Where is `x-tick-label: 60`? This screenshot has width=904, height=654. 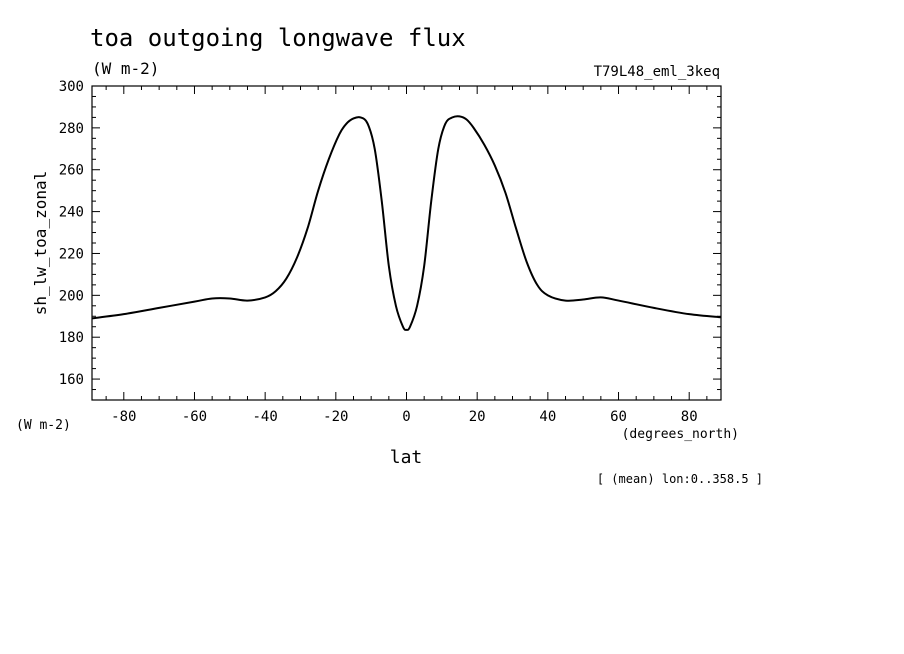
x-tick-label: 60 is located at coordinates (618, 417).